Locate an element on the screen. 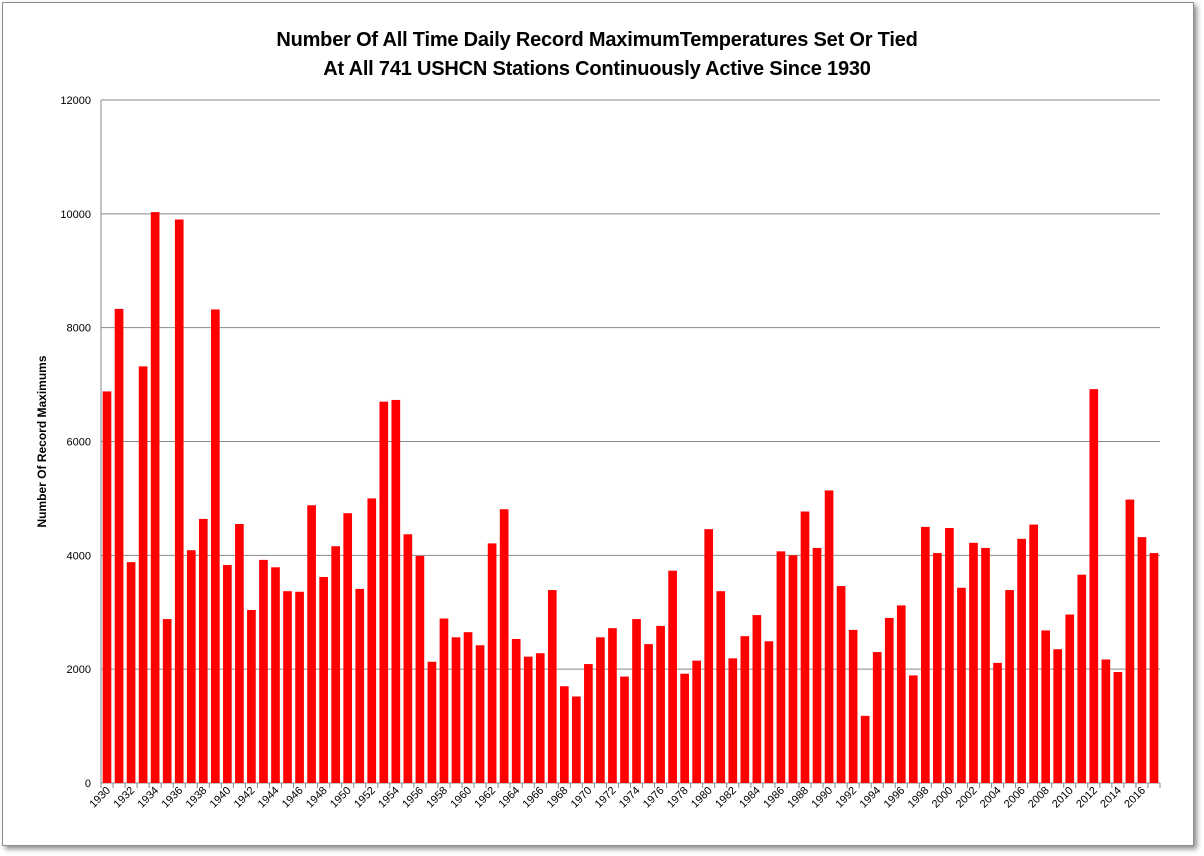 The width and height of the screenshot is (1204, 856). x-tick-label: 1984 is located at coordinates (750, 798).